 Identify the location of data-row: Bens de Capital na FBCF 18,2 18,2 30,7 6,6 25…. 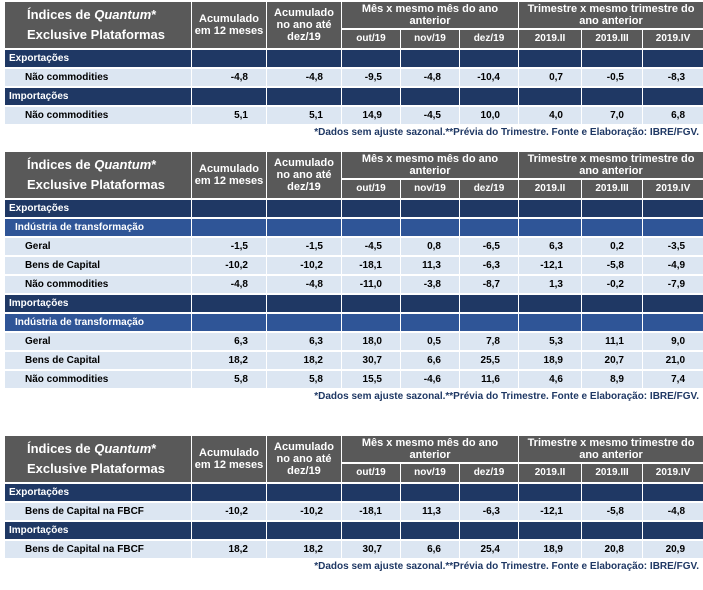
(354, 549).